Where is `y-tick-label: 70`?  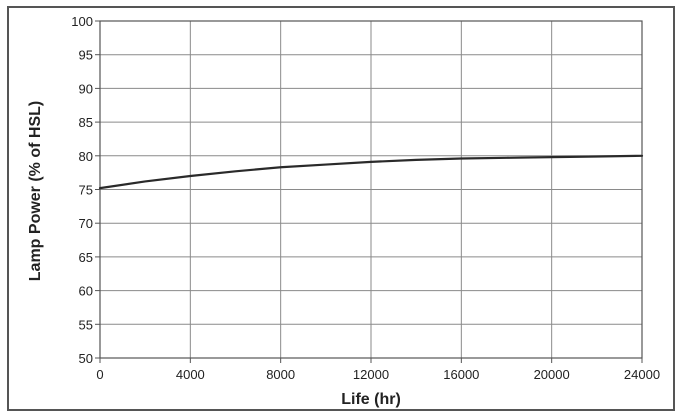
y-tick-label: 70 is located at coordinates (86, 223).